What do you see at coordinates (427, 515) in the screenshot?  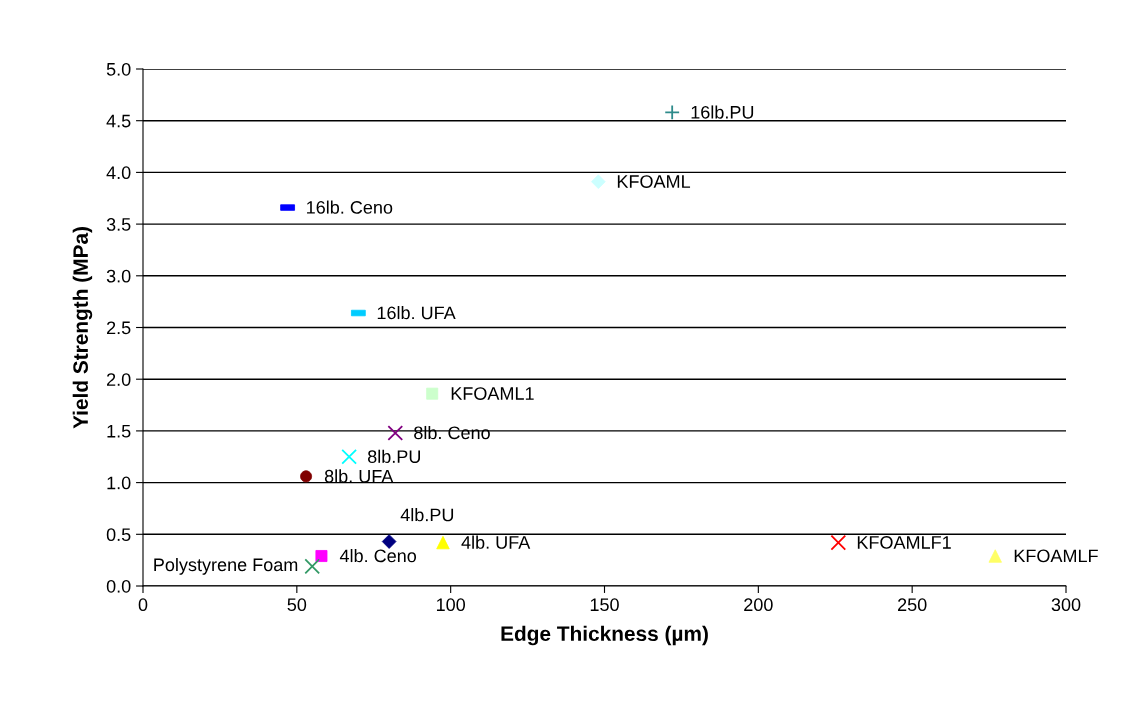 I see `series-label: 4lb.PU` at bounding box center [427, 515].